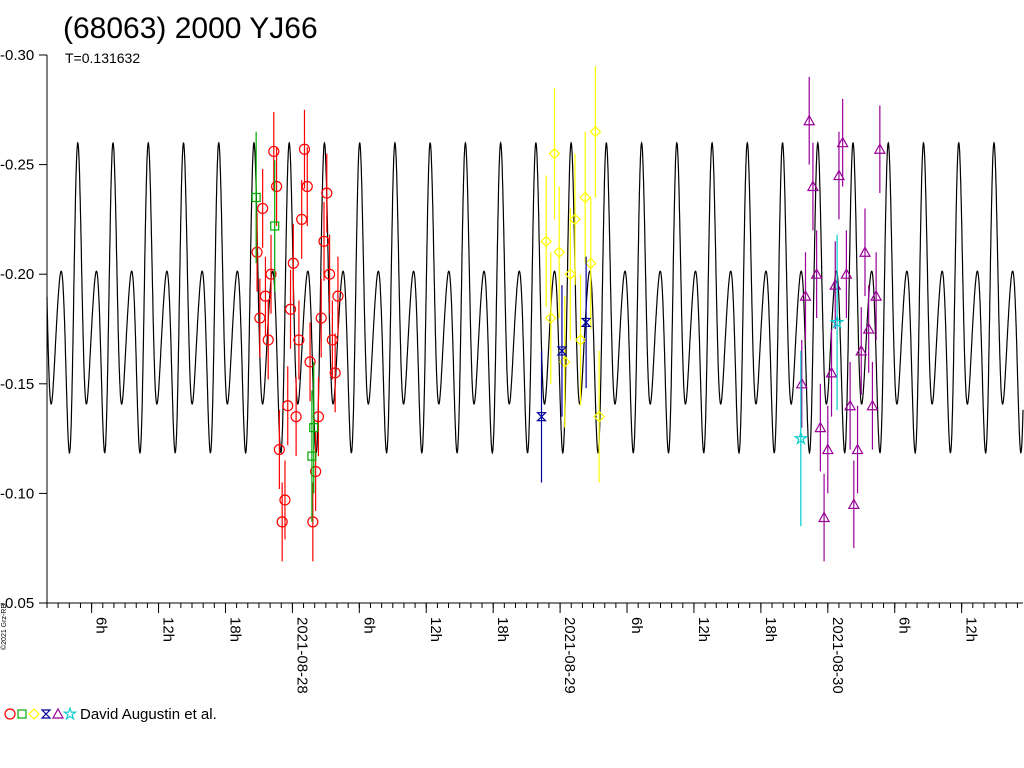 The height and width of the screenshot is (768, 1024). I want to click on copyright-note: ©2021 Grz-RB, so click(4, 627).